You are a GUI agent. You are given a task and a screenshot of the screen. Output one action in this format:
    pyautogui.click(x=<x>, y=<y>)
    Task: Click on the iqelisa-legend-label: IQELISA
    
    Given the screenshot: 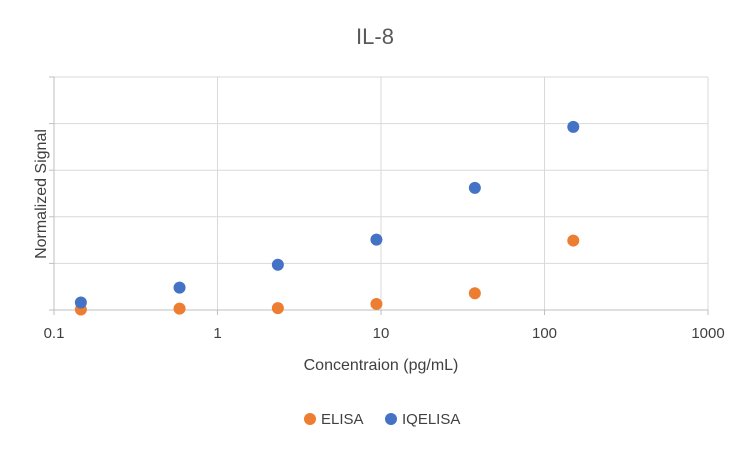 What is the action you would take?
    pyautogui.click(x=431, y=419)
    